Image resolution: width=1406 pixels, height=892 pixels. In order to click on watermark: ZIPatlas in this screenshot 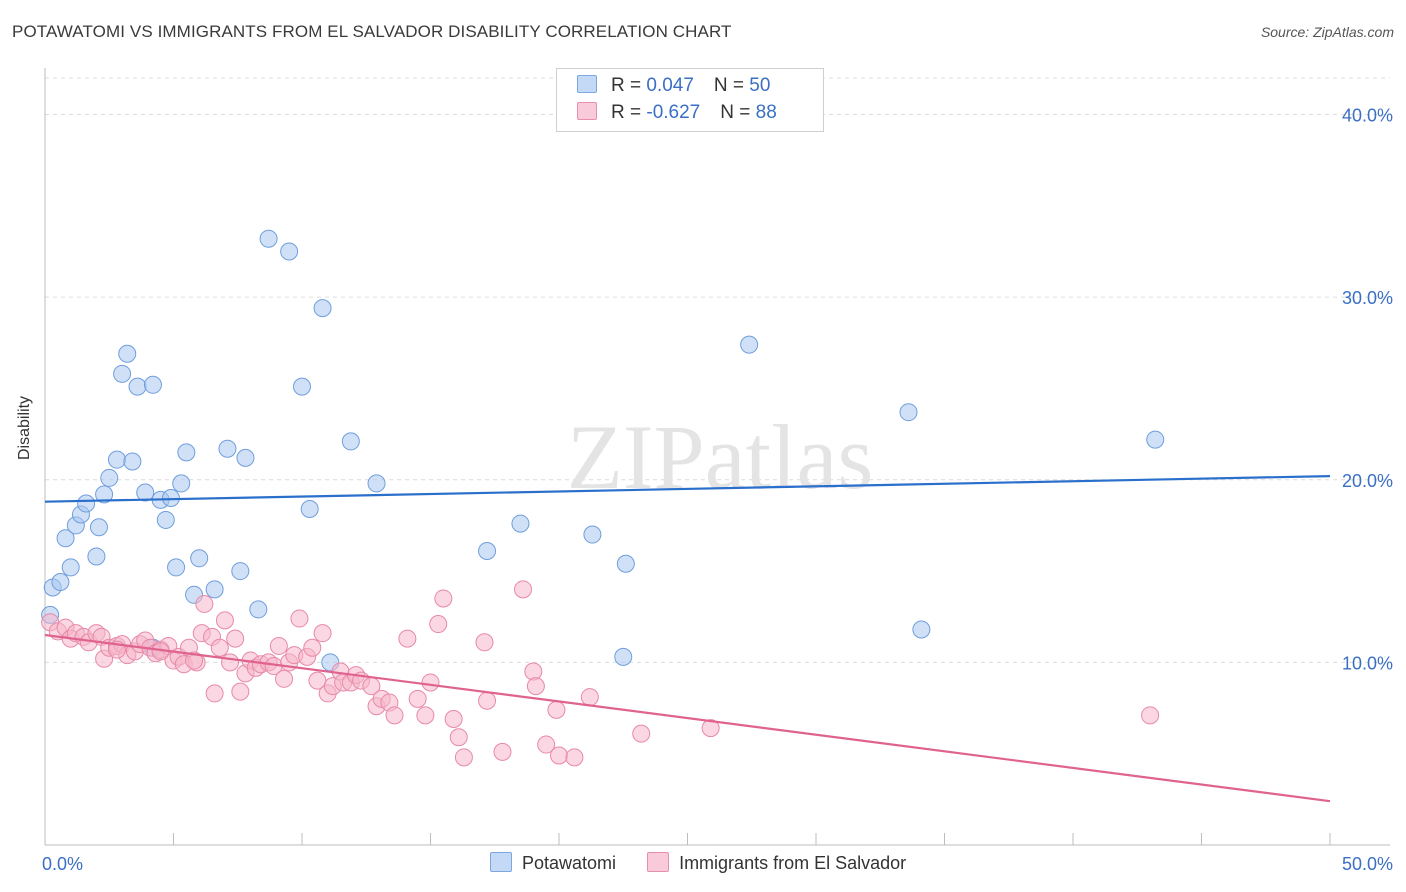, I will do `click(720, 457)`.